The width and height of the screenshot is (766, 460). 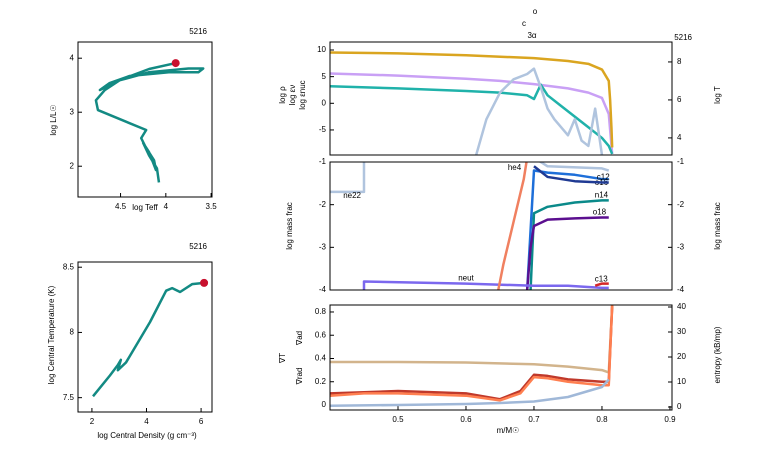 I want to click on y-tick-label: 7.5, so click(x=69, y=397).